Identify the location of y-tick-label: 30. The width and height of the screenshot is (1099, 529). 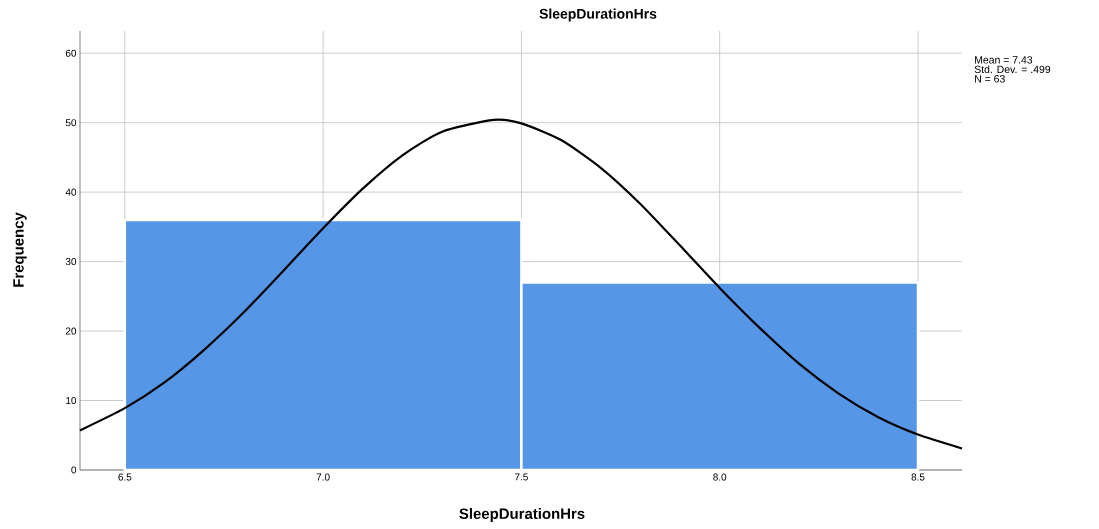
(71, 262).